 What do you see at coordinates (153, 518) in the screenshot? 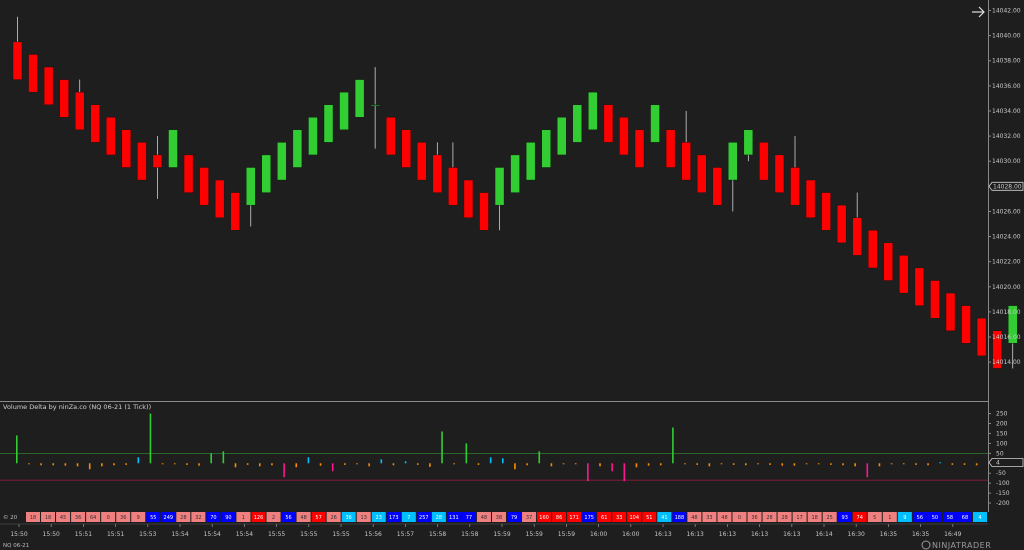
I see `delta-box-label: 55` at bounding box center [153, 518].